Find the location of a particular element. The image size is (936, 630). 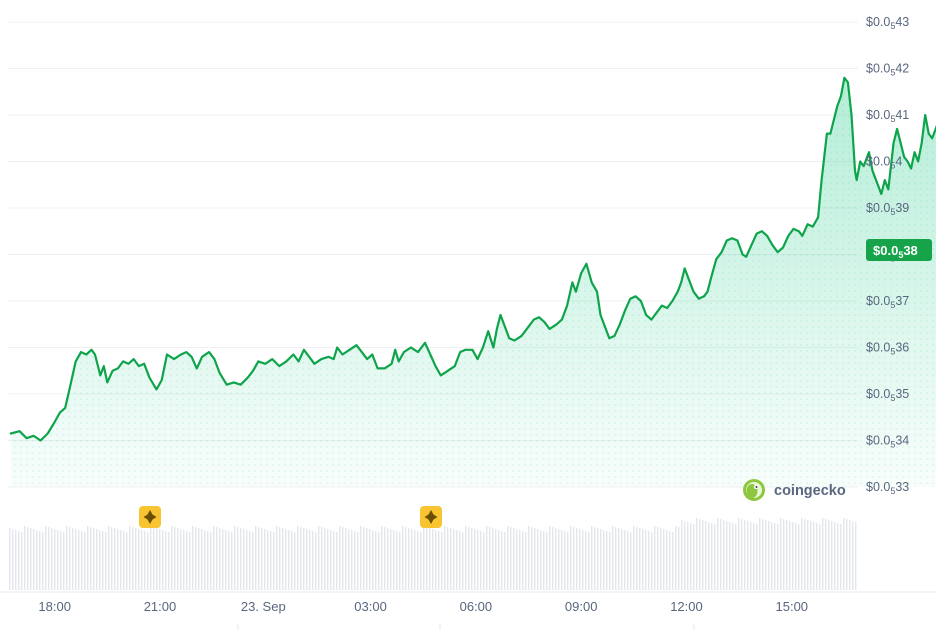

y-tick-label: $0.0535 is located at coordinates (887, 395).